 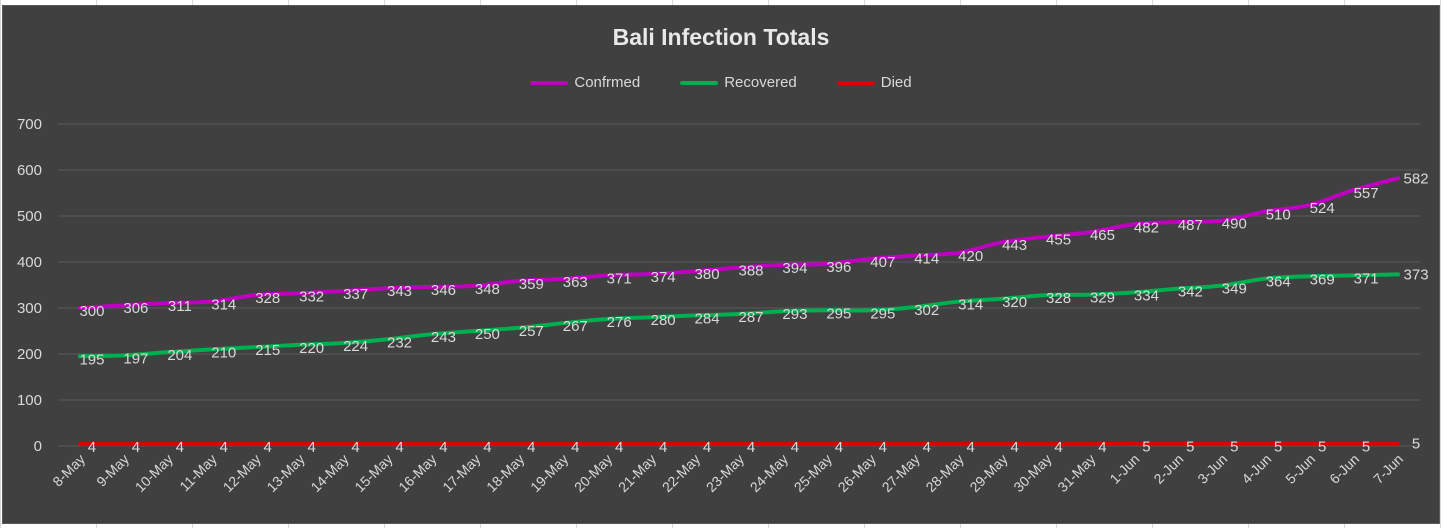 What do you see at coordinates (1102, 235) in the screenshot?
I see `data-label-confirmed: 465` at bounding box center [1102, 235].